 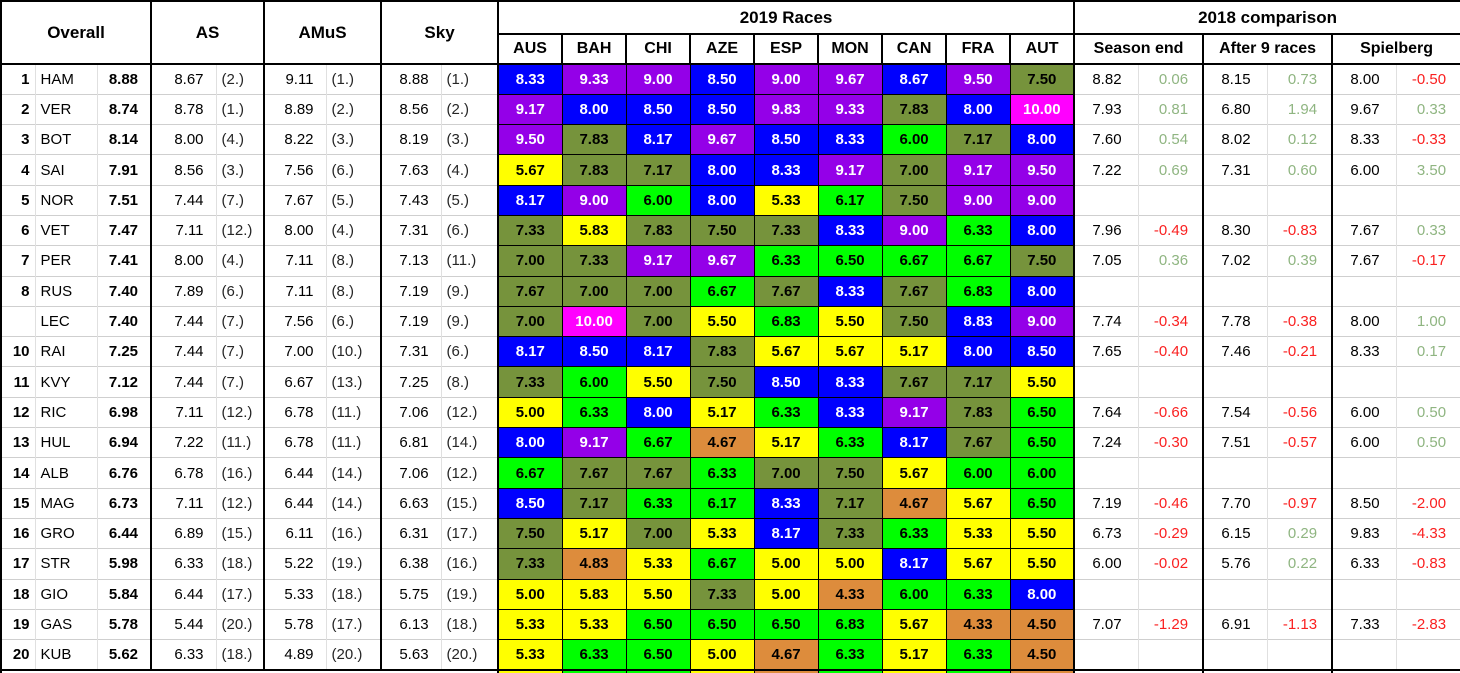 I want to click on race-score-cell: 5.67, so click(x=914, y=473).